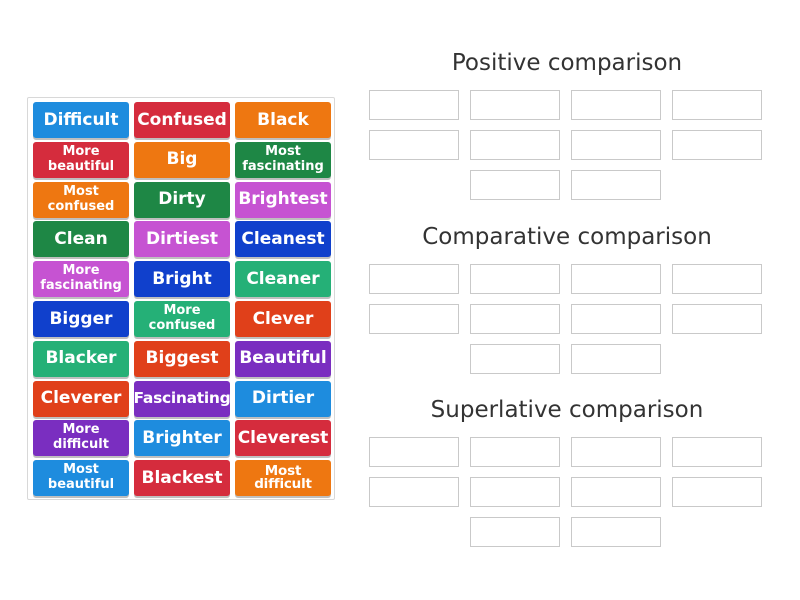 The width and height of the screenshot is (800, 600). I want to click on word-tile: Cleverest, so click(283, 438).